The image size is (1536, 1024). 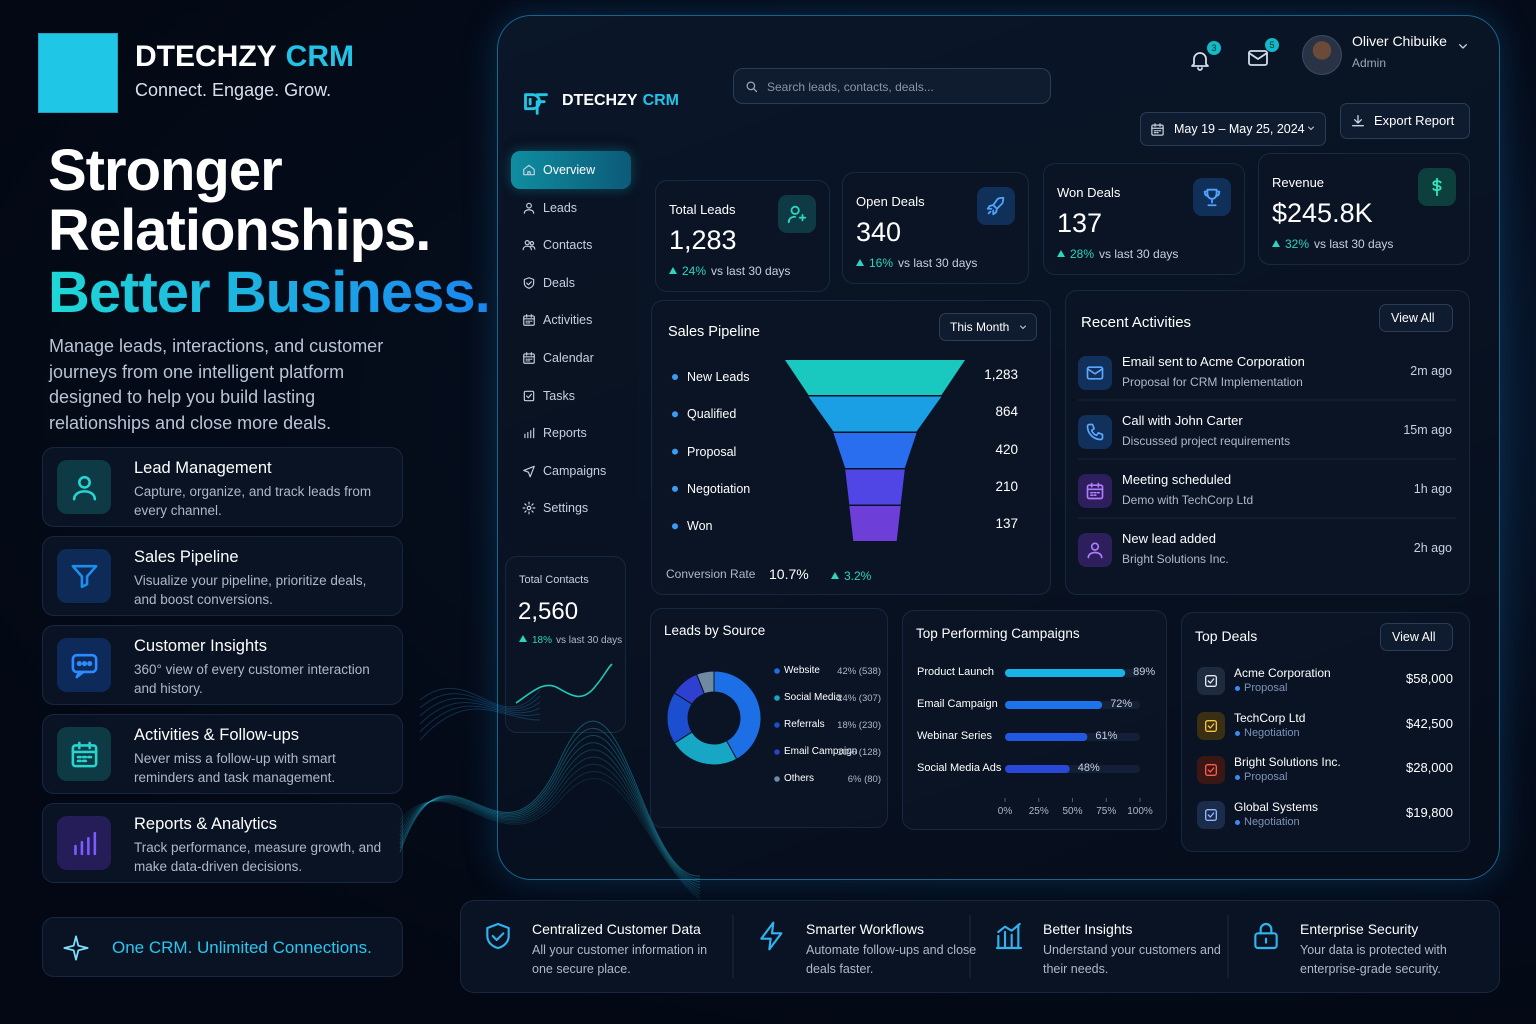 What do you see at coordinates (217, 735) in the screenshot?
I see `feature-title: Activities & Follow-ups` at bounding box center [217, 735].